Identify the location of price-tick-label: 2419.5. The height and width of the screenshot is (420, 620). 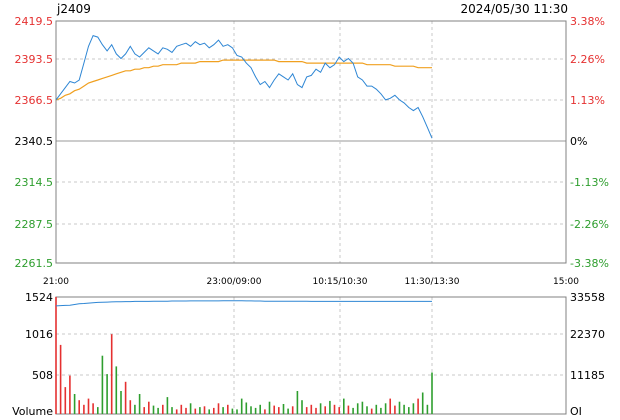
(34, 21).